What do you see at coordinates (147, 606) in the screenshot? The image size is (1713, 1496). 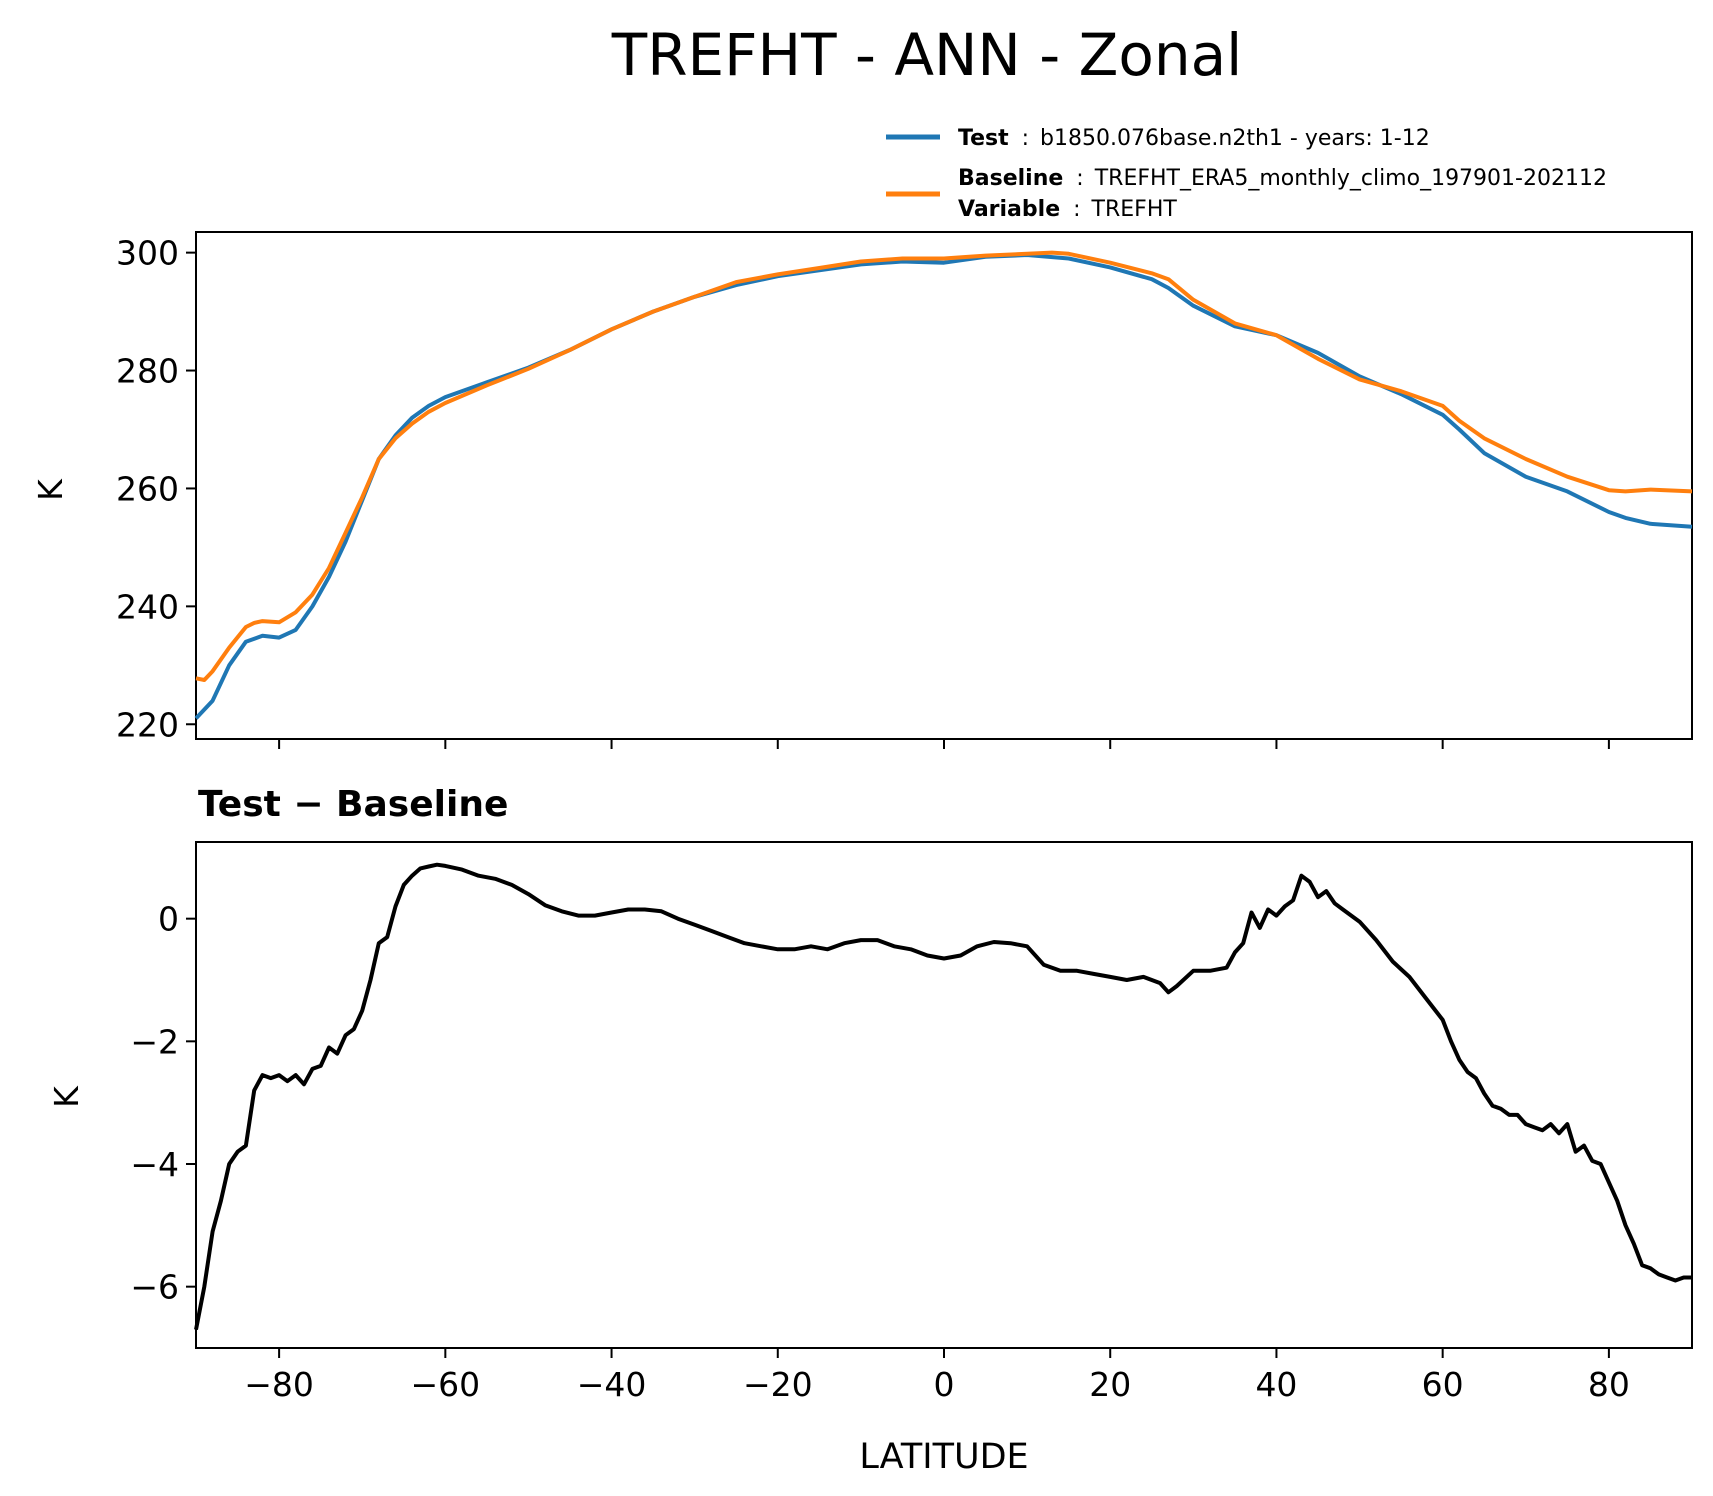 I see `top-y-tick-label: 240` at bounding box center [147, 606].